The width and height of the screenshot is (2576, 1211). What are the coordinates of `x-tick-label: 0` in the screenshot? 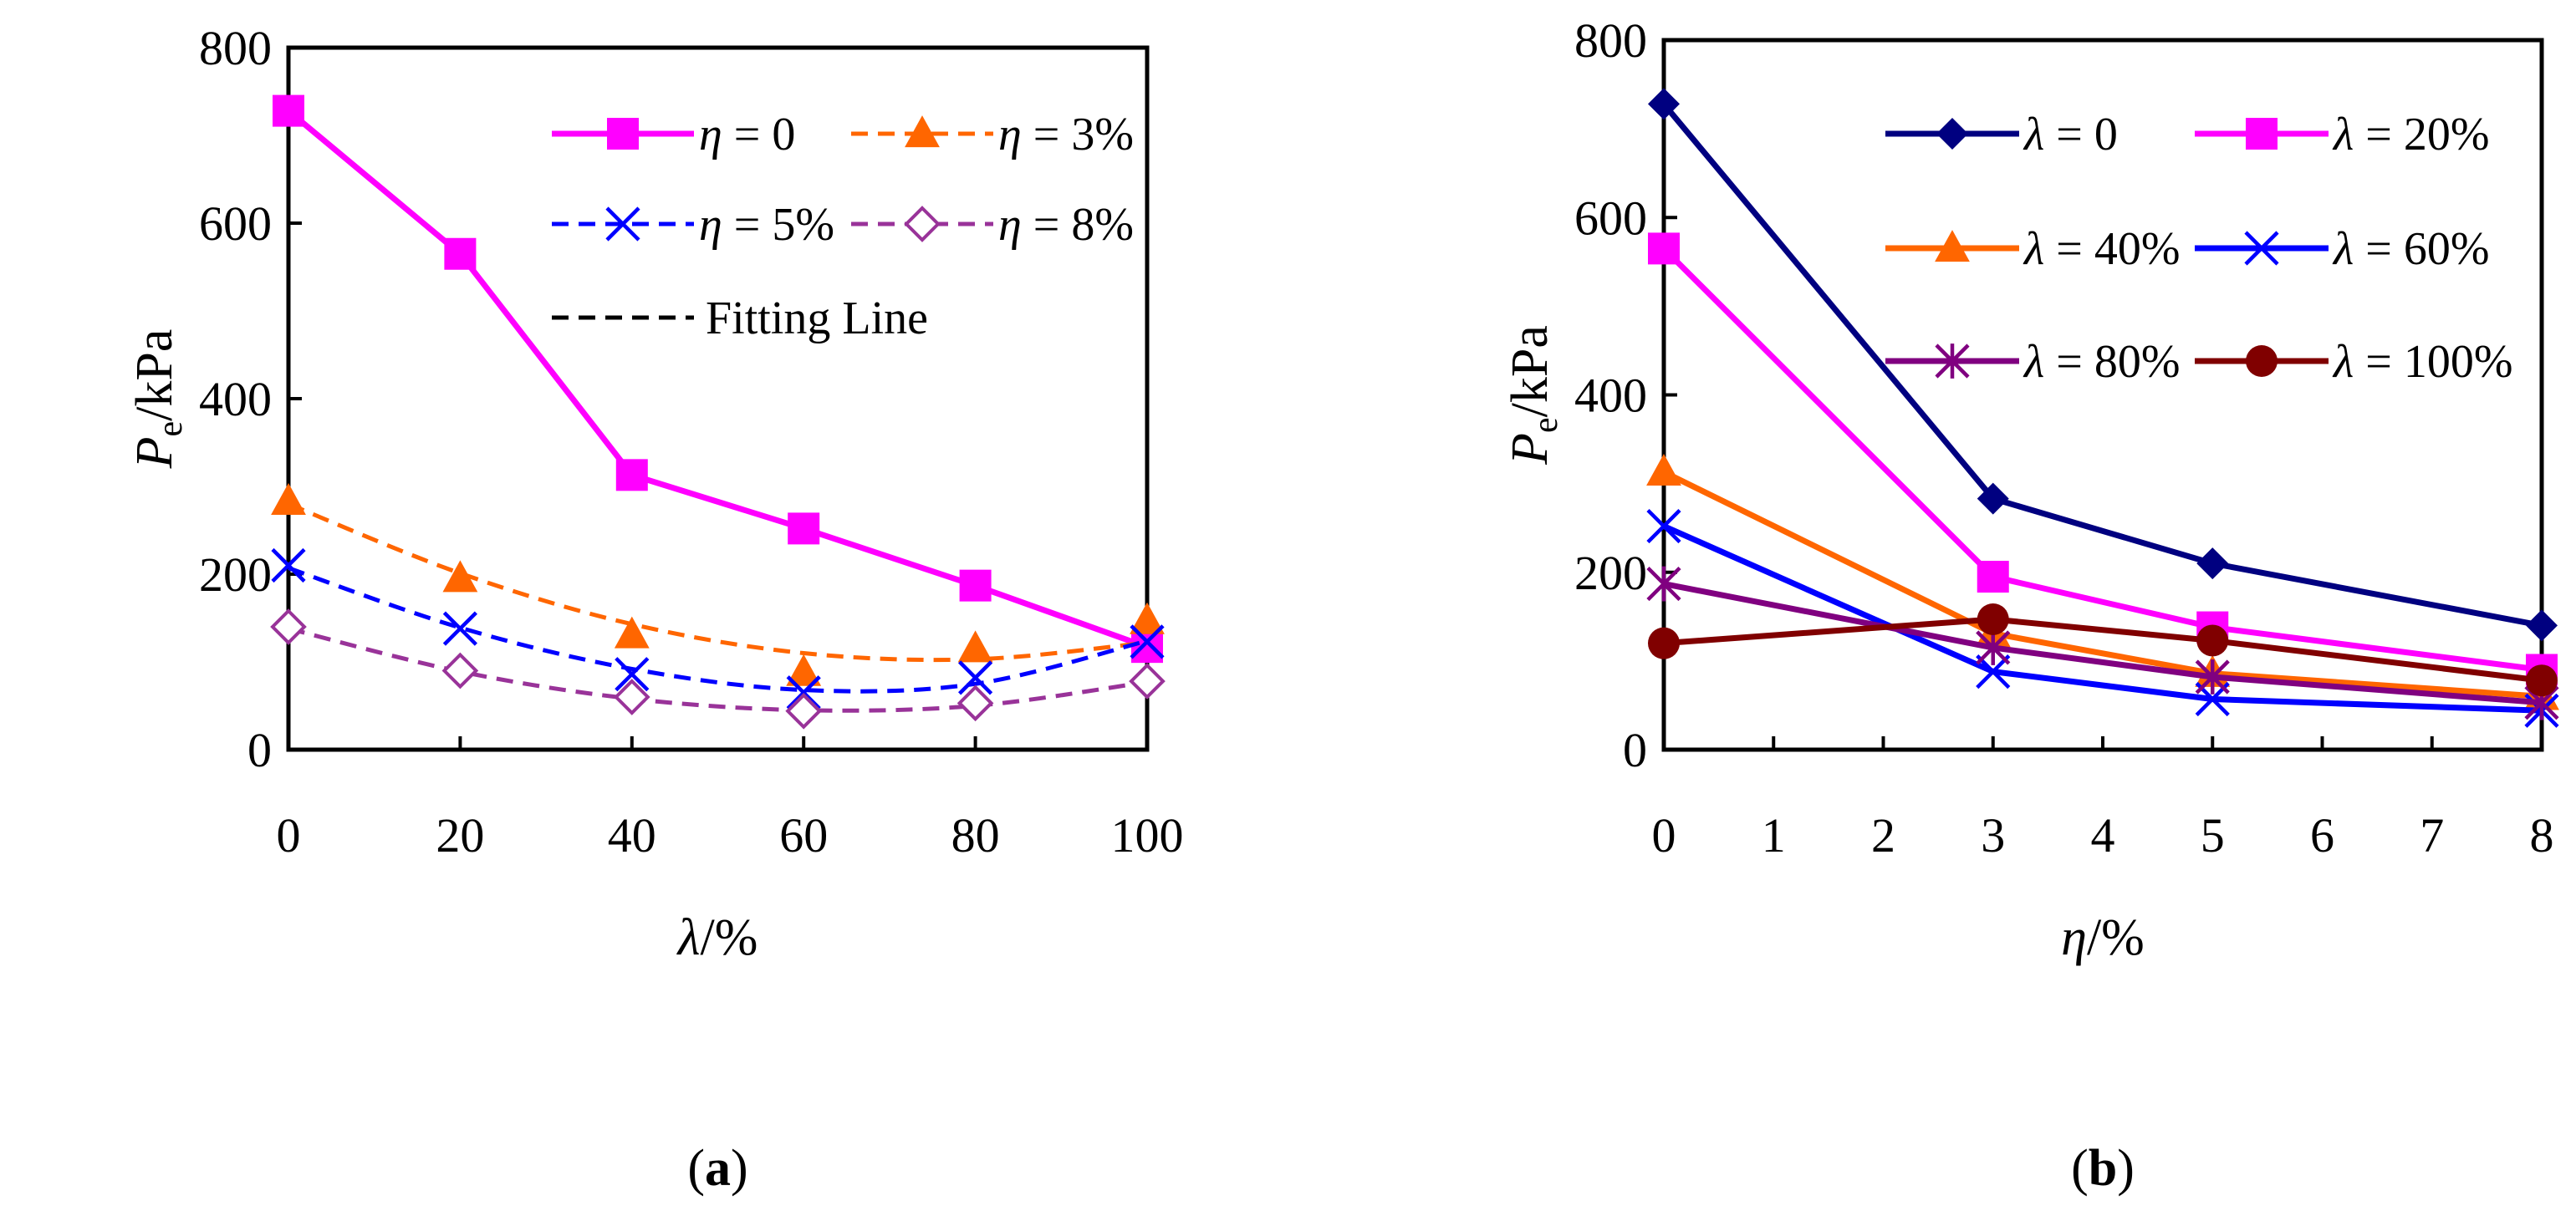 It's located at (289, 835).